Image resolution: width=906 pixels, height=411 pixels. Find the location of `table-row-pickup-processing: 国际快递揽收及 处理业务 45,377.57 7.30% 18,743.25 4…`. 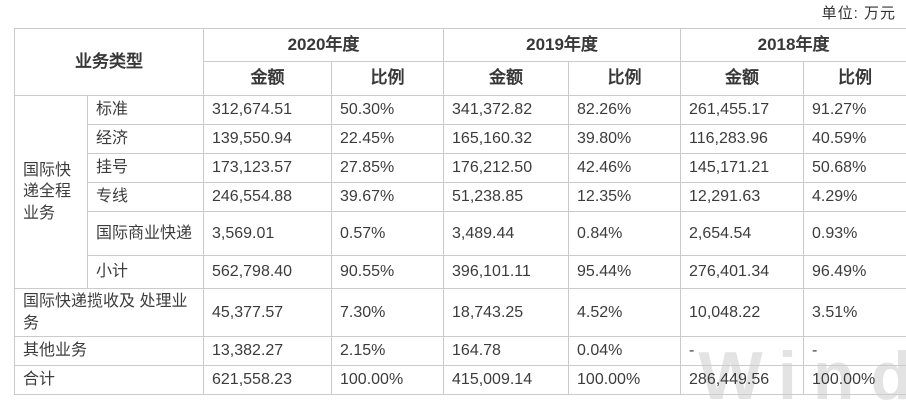

table-row-pickup-processing: 国际快递揽收及 处理业务 45,377.57 7.30% 18,743.25 4… is located at coordinates (460, 312).